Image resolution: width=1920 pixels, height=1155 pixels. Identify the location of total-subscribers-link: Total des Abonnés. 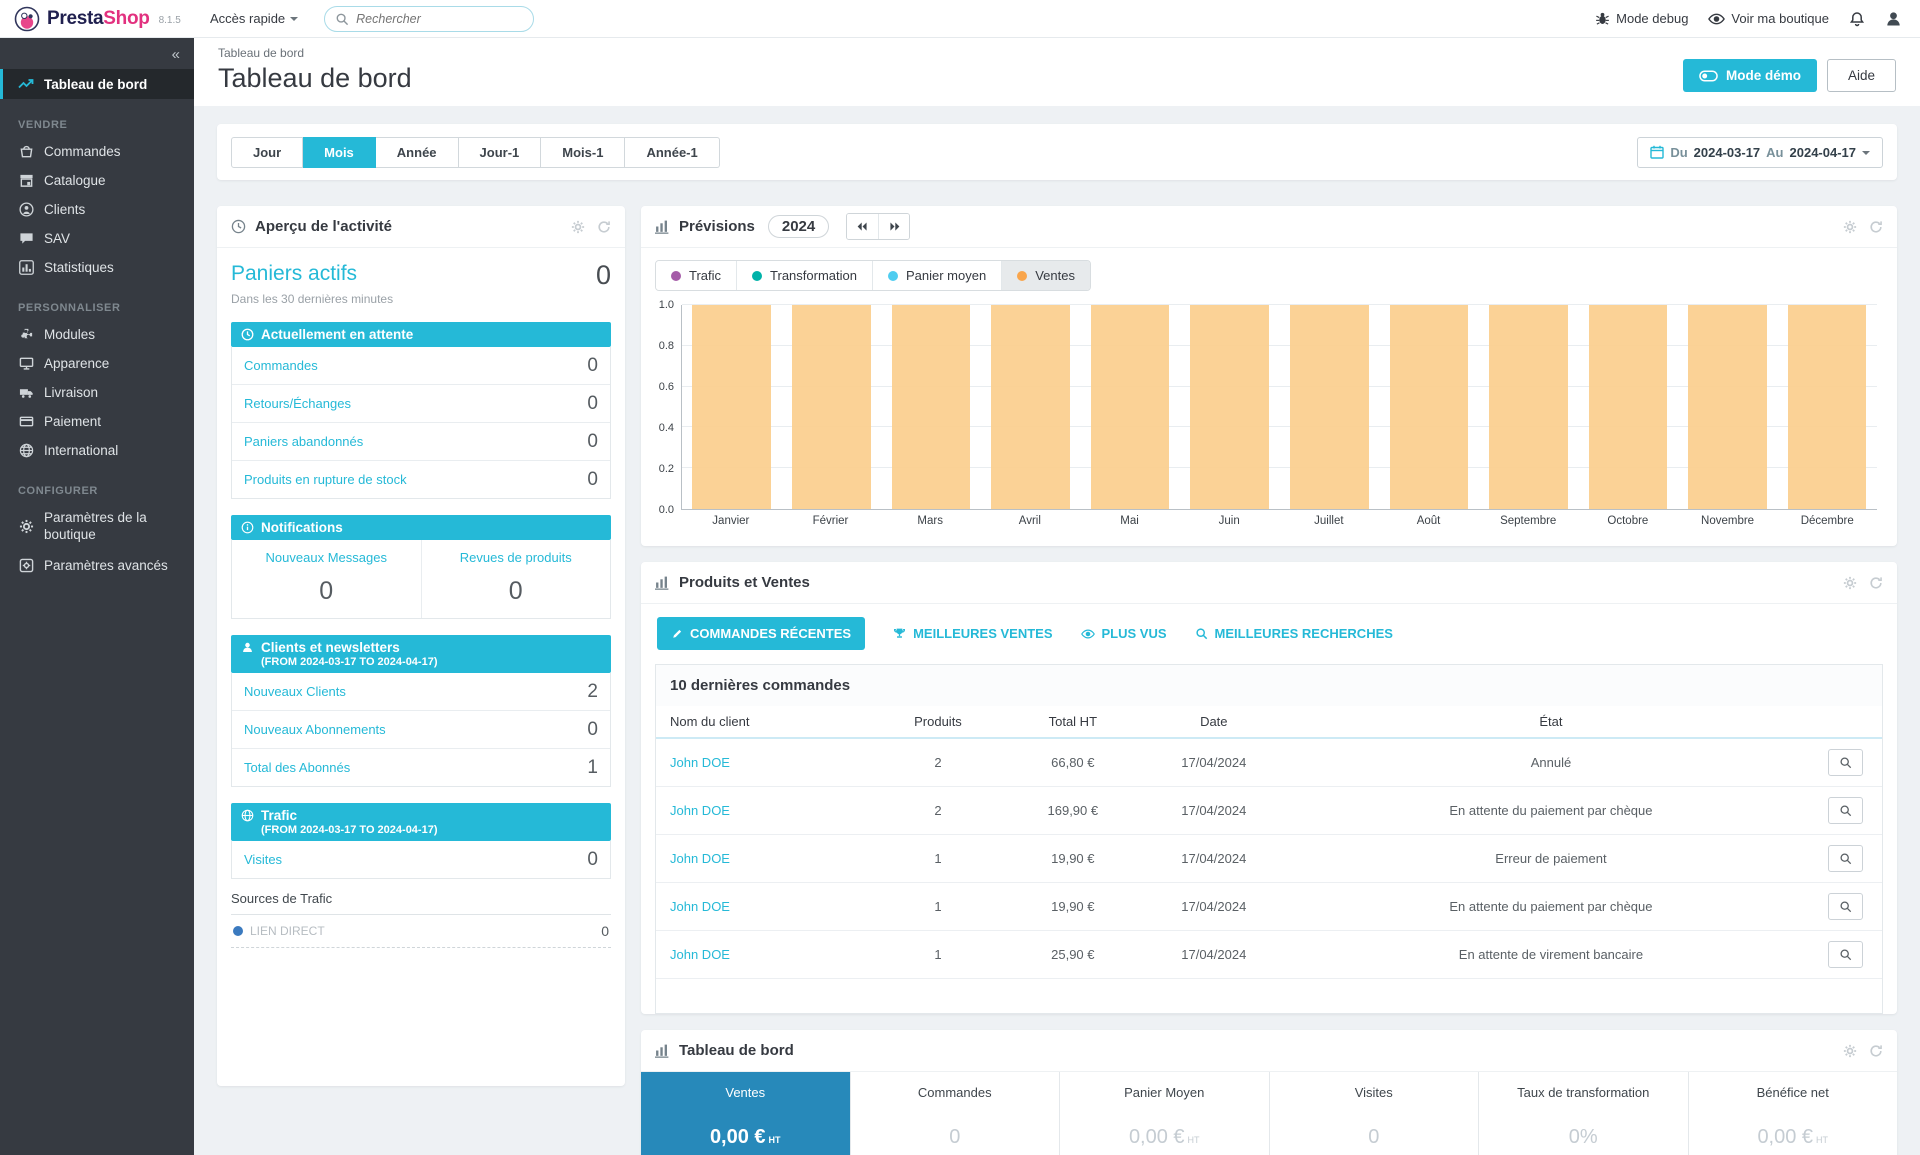
(297, 767).